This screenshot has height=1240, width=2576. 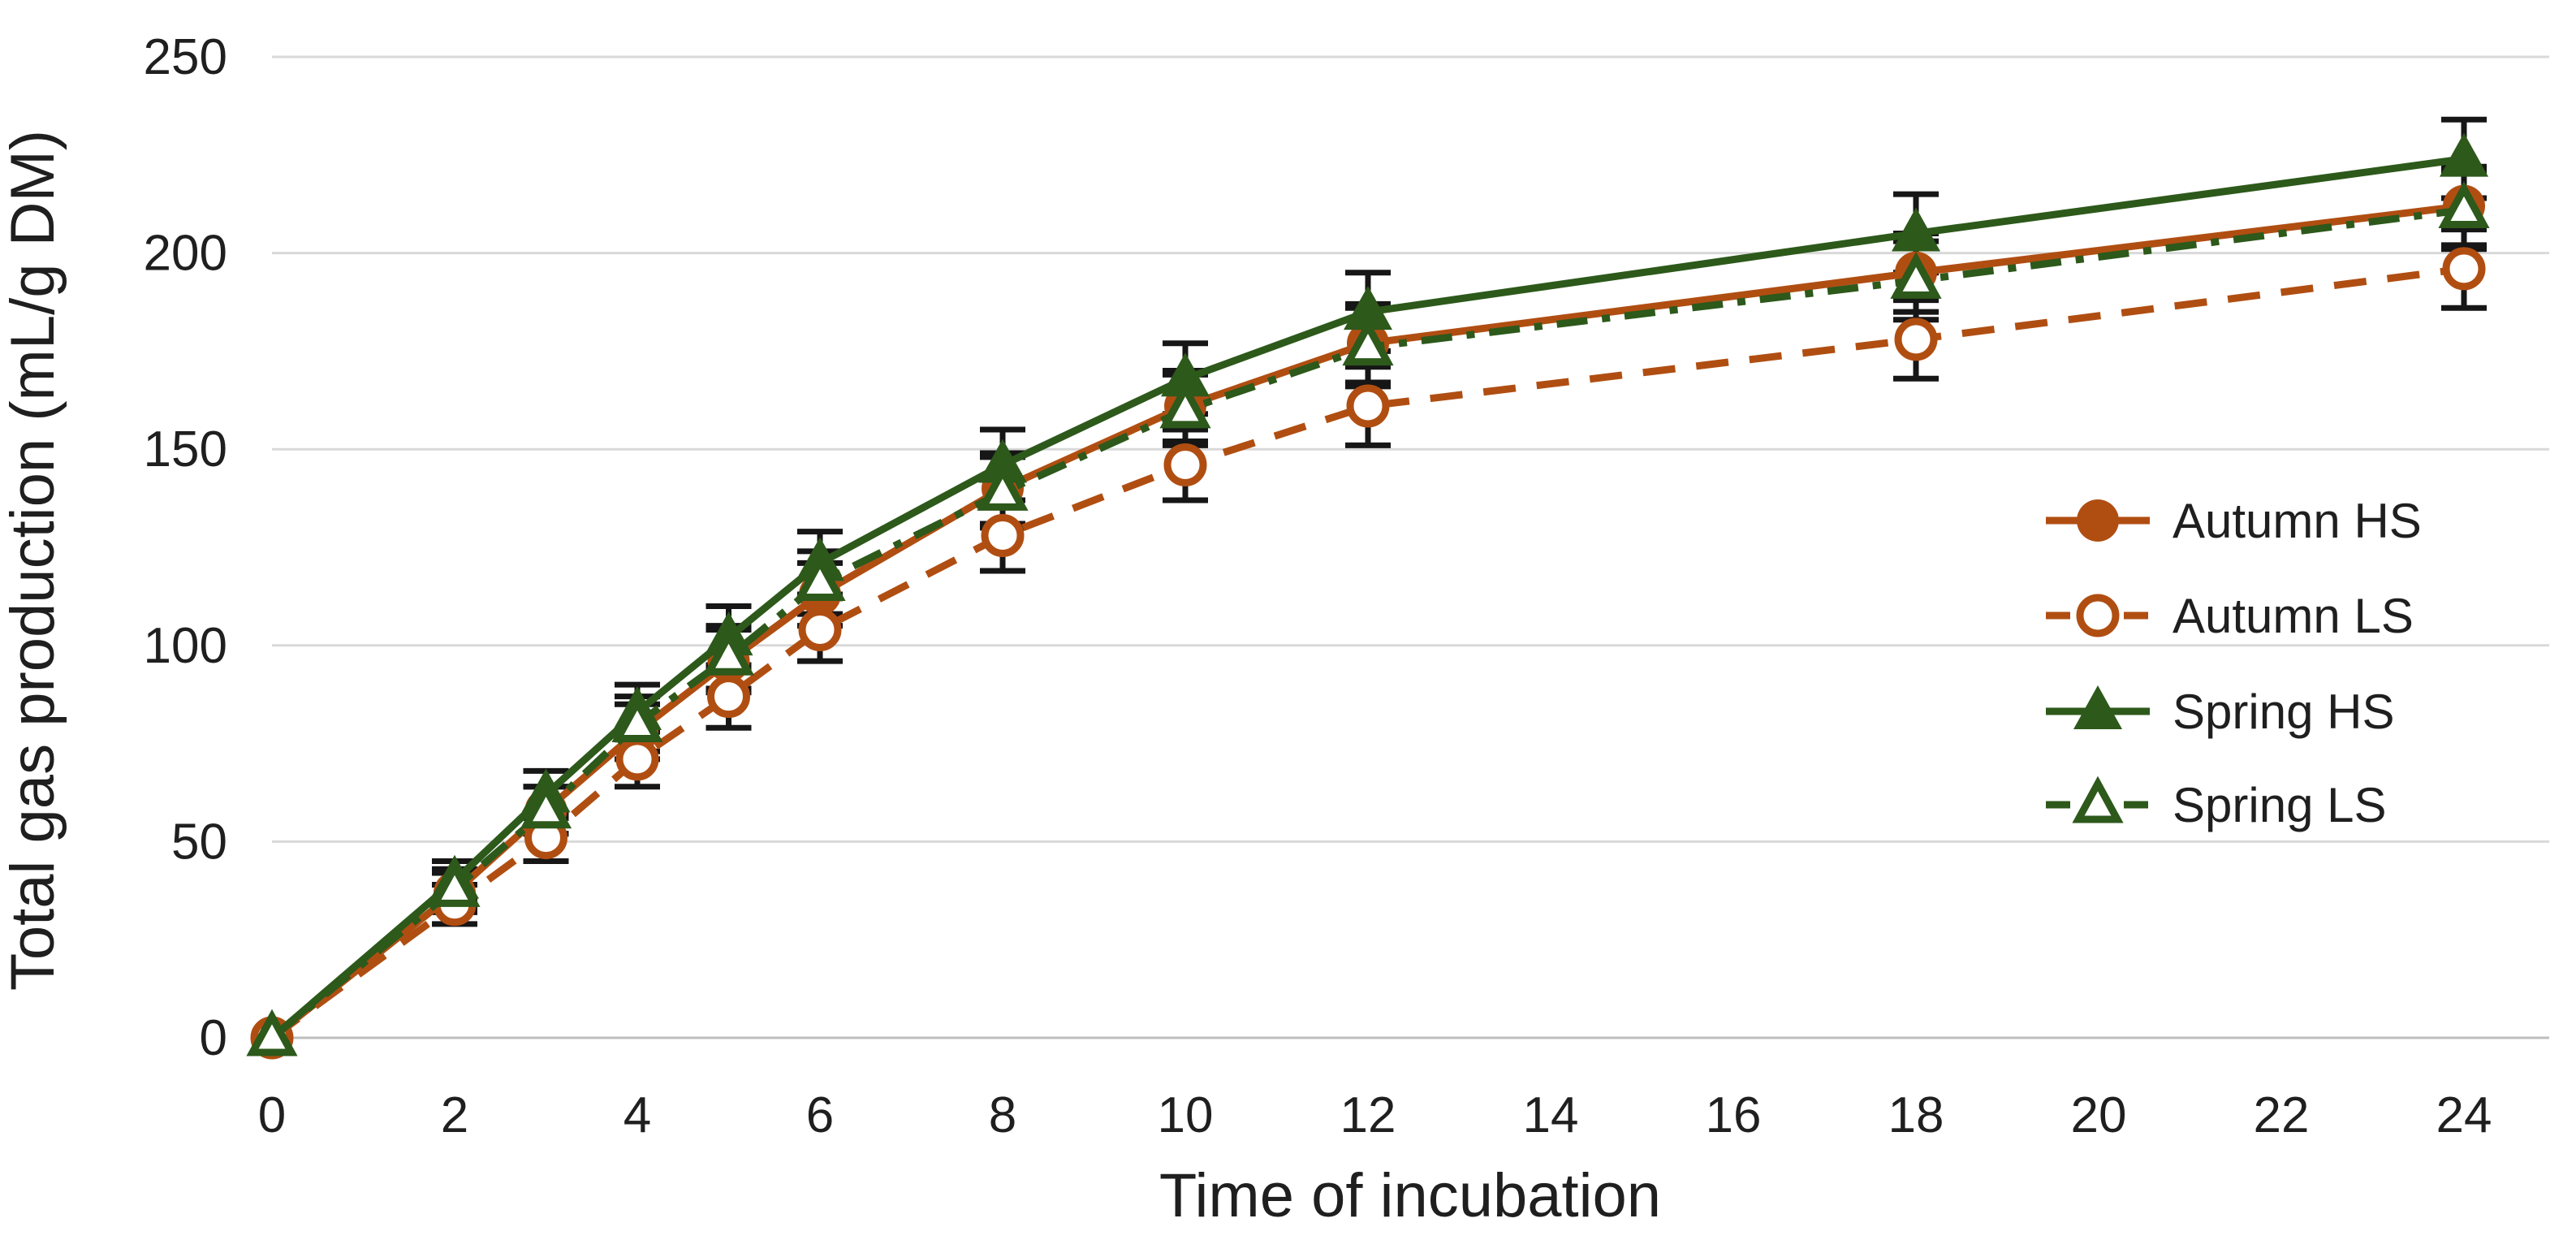 I want to click on legend-item-autumn-ls: Autumn LS, so click(x=2230, y=616).